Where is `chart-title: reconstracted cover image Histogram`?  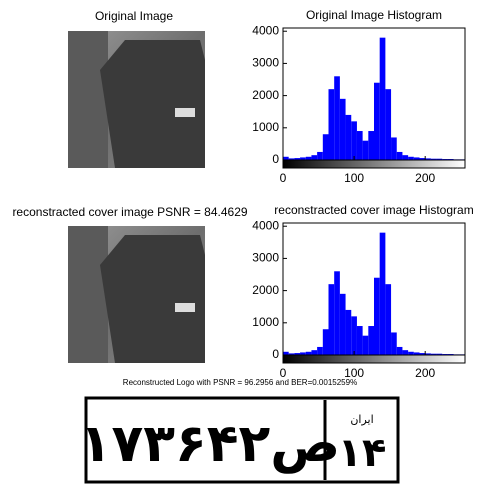
chart-title: reconstracted cover image Histogram is located at coordinates (373, 210).